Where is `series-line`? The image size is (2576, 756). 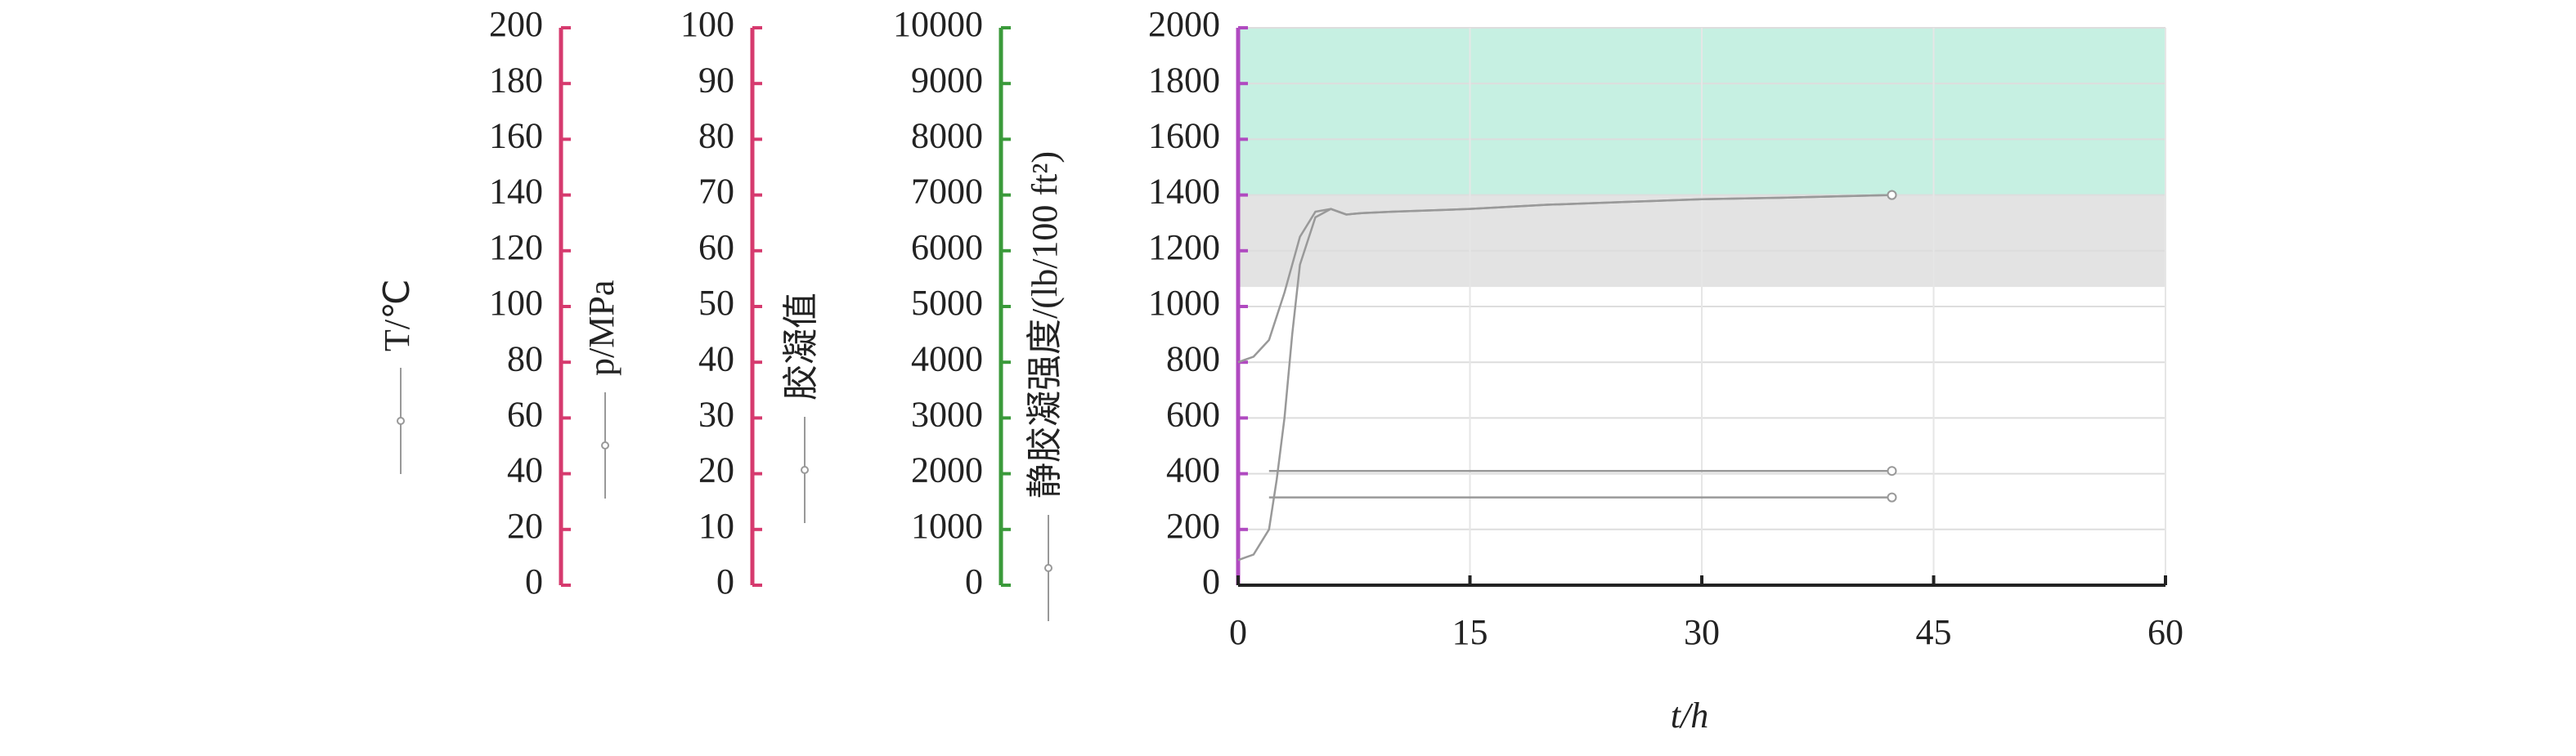 series-line is located at coordinates (1564, 377).